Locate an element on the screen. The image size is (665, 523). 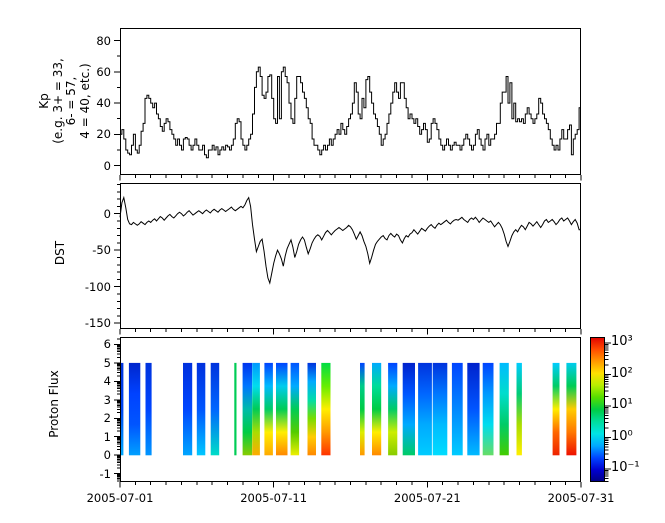
colorbar-tick-label: 10³ is located at coordinates (622, 341).